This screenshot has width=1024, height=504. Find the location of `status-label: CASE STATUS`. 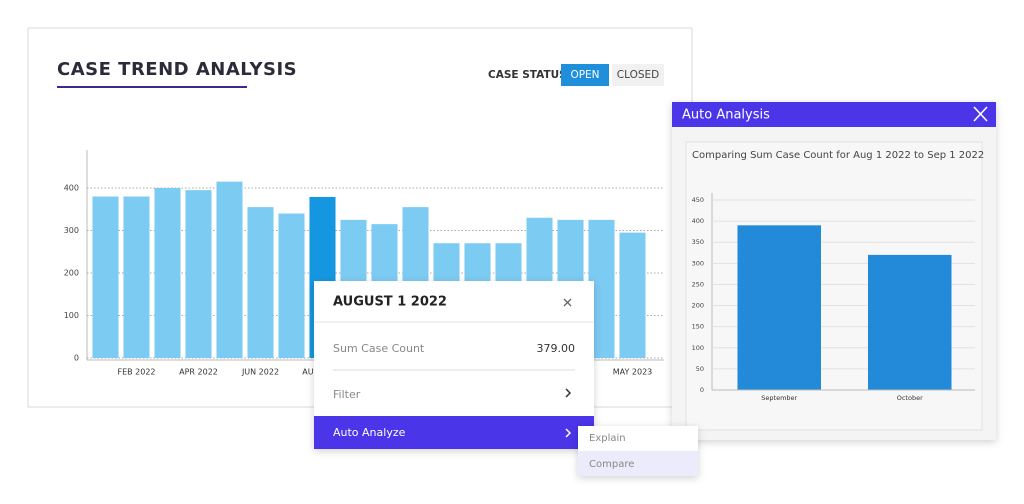

status-label: CASE STATUS is located at coordinates (527, 75).